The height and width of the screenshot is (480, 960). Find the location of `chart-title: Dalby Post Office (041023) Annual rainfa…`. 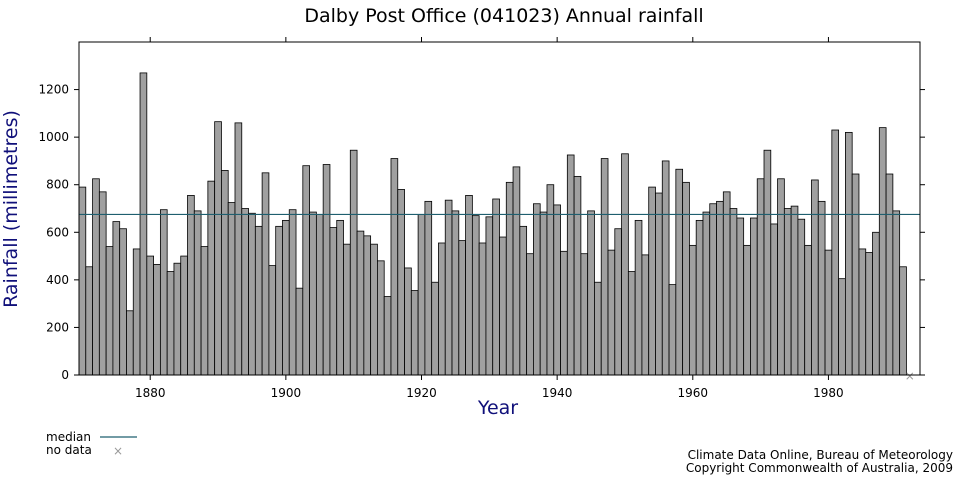

chart-title: Dalby Post Office (041023) Annual rainfa… is located at coordinates (503, 16).